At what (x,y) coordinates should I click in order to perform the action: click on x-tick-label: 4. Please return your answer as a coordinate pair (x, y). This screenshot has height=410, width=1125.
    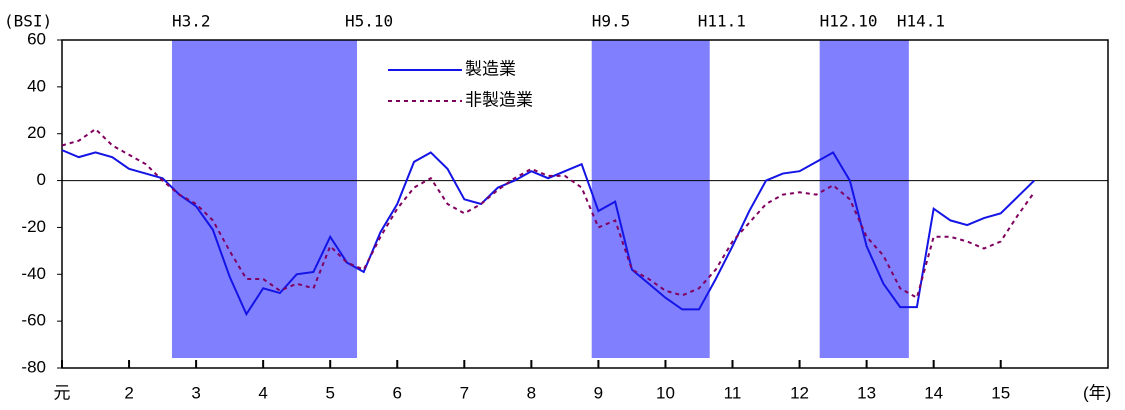
    Looking at the image, I should click on (262, 392).